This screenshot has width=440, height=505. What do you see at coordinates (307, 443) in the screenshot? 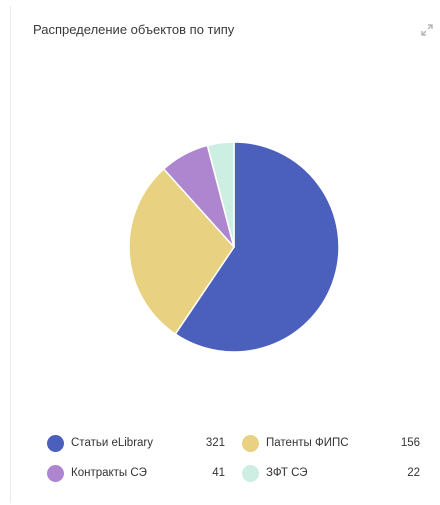
I see `legend-label: Патенты ФИПС` at bounding box center [307, 443].